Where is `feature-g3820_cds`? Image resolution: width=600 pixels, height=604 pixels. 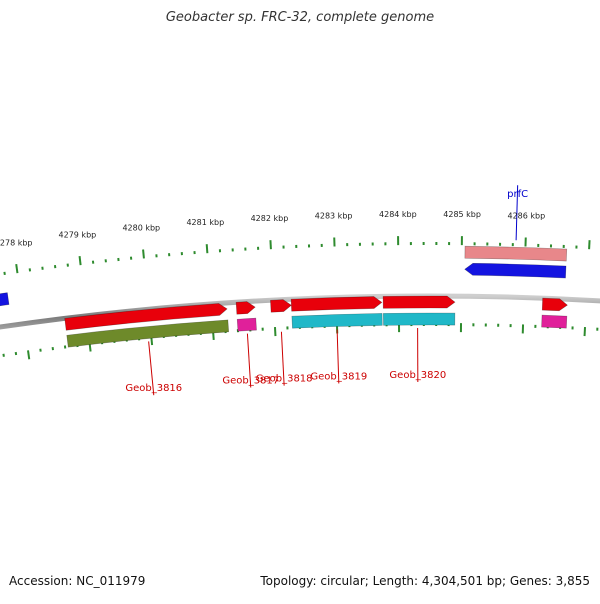 feature-g3820_cds is located at coordinates (419, 302).